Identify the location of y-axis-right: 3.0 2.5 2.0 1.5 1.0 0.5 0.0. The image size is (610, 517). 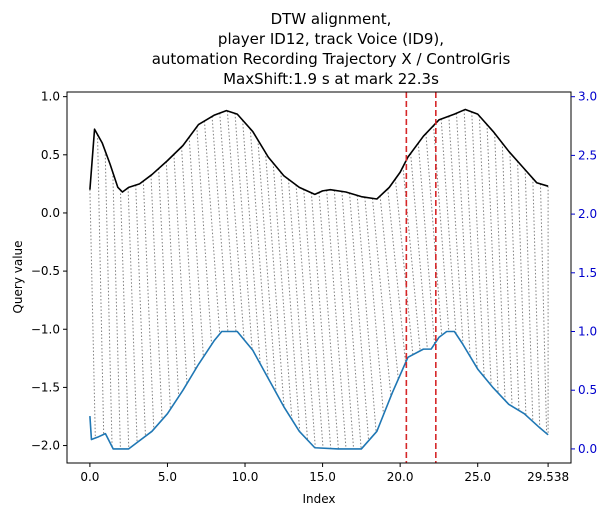
(584, 273).